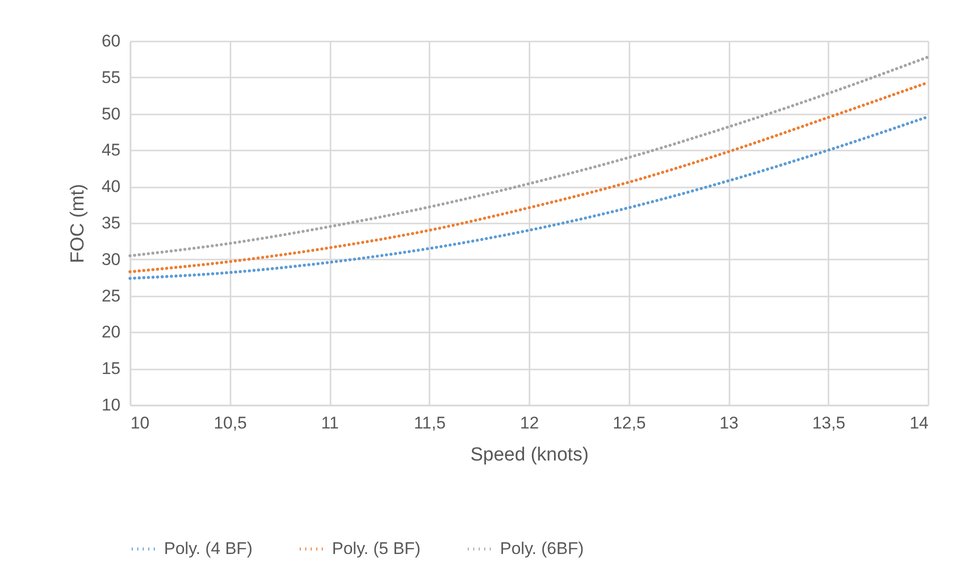  What do you see at coordinates (430, 423) in the screenshot?
I see `x-tick-label: 11,5` at bounding box center [430, 423].